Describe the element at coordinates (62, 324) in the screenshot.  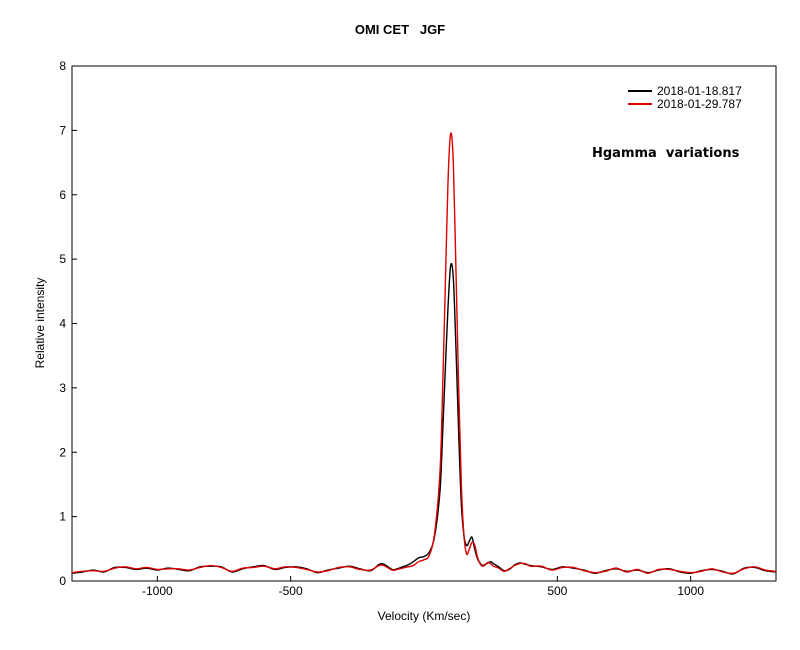
I see `y-tick-label: 4` at that location.